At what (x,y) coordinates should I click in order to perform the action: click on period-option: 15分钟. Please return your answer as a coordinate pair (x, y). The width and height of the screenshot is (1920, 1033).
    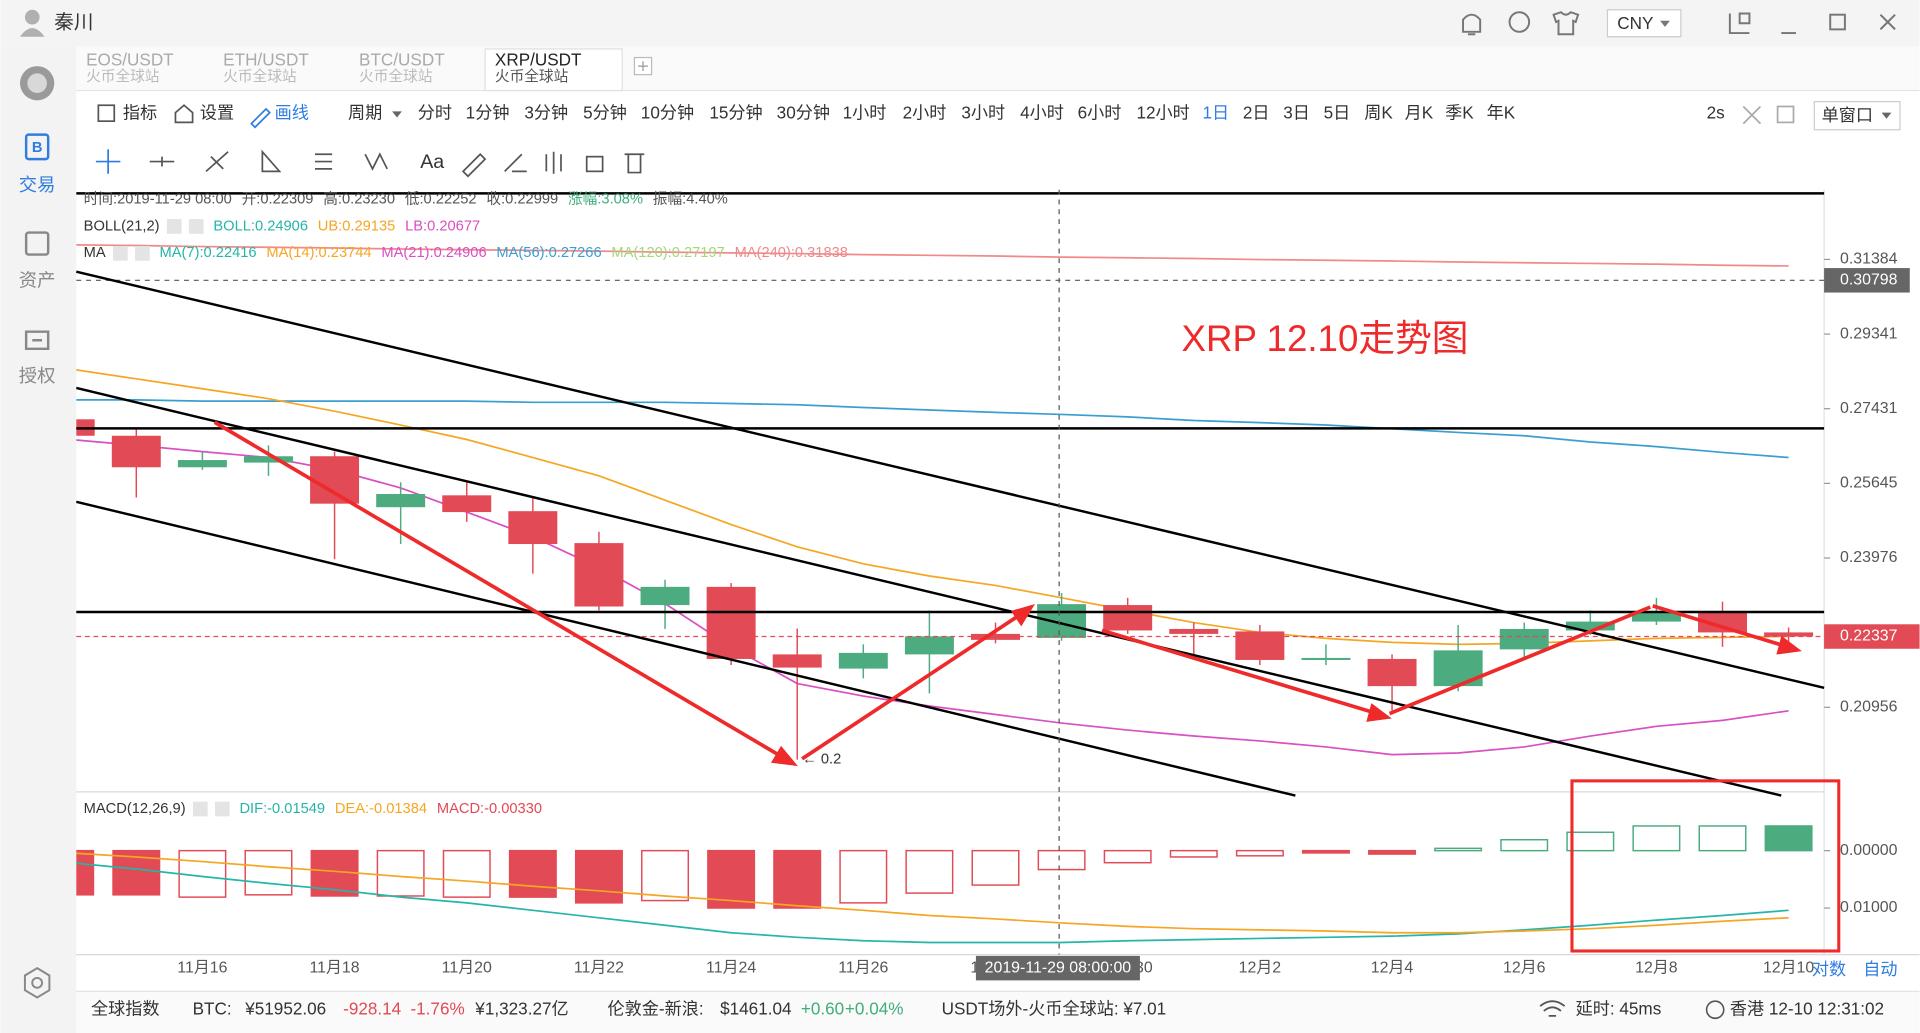
    Looking at the image, I should click on (735, 112).